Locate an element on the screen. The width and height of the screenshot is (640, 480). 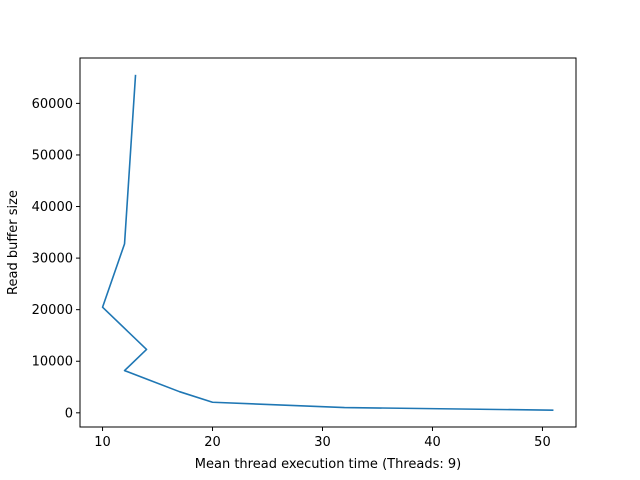
x-tick-label: 30 is located at coordinates (322, 442).